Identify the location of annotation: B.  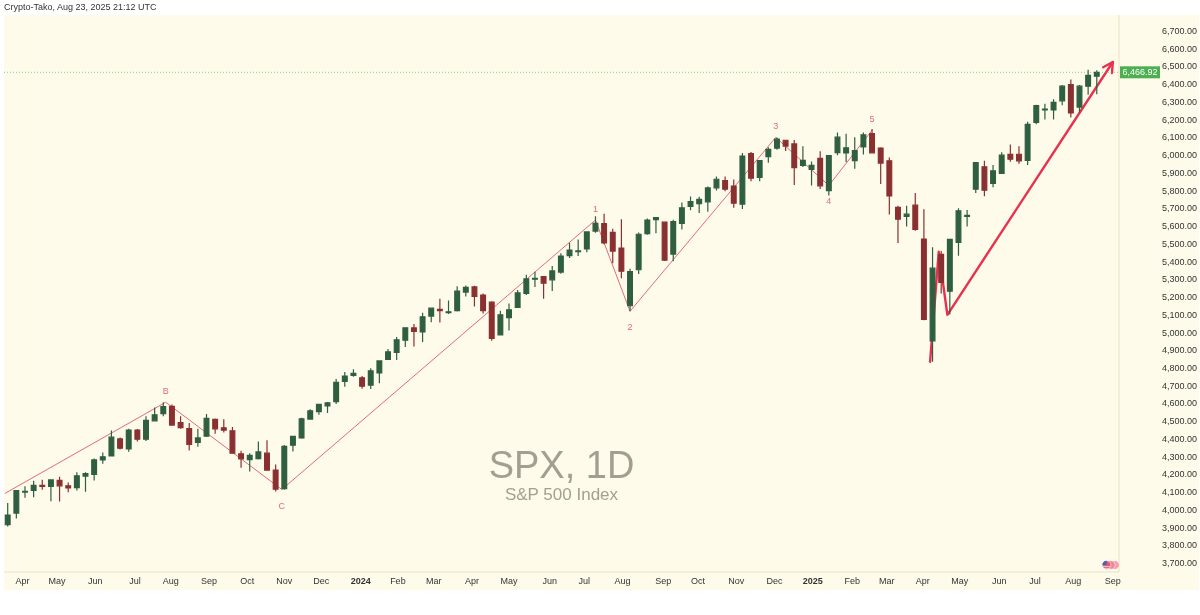
(165, 391).